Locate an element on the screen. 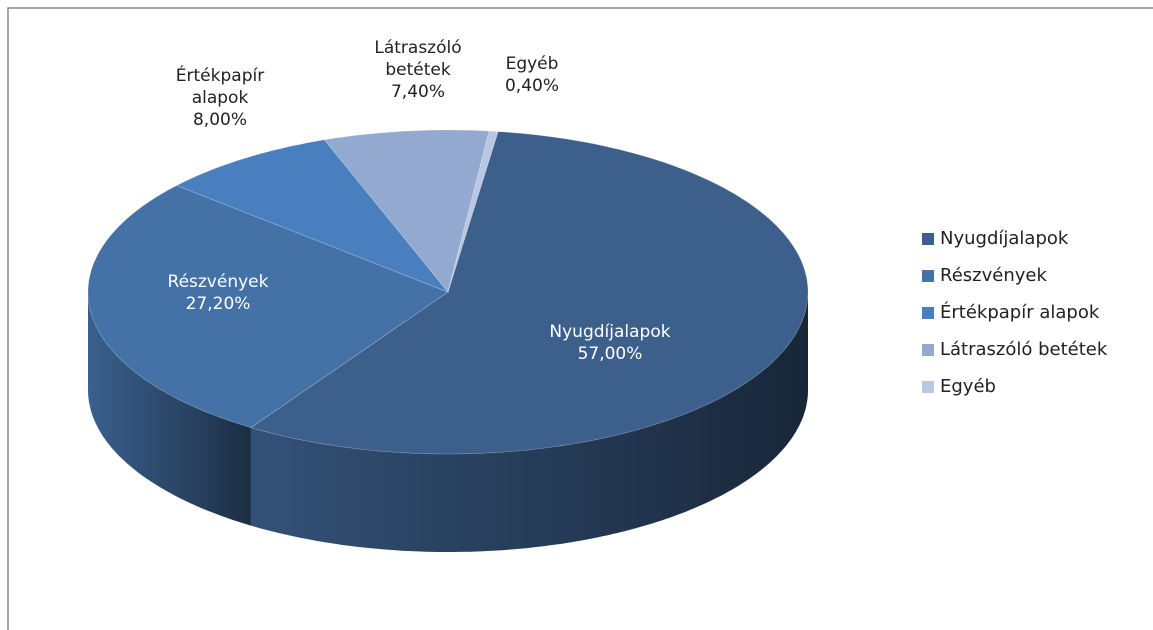  legend-label: Részvények is located at coordinates (993, 275).